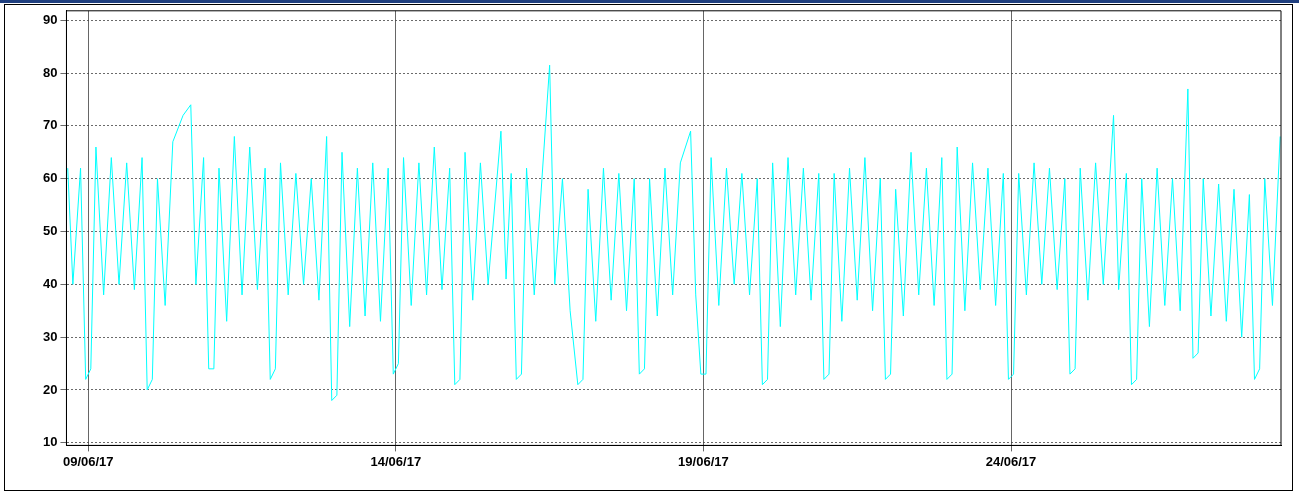 The height and width of the screenshot is (495, 1299). Describe the element at coordinates (1011, 461) in the screenshot. I see `x-tick-label: 24/06/17` at that location.